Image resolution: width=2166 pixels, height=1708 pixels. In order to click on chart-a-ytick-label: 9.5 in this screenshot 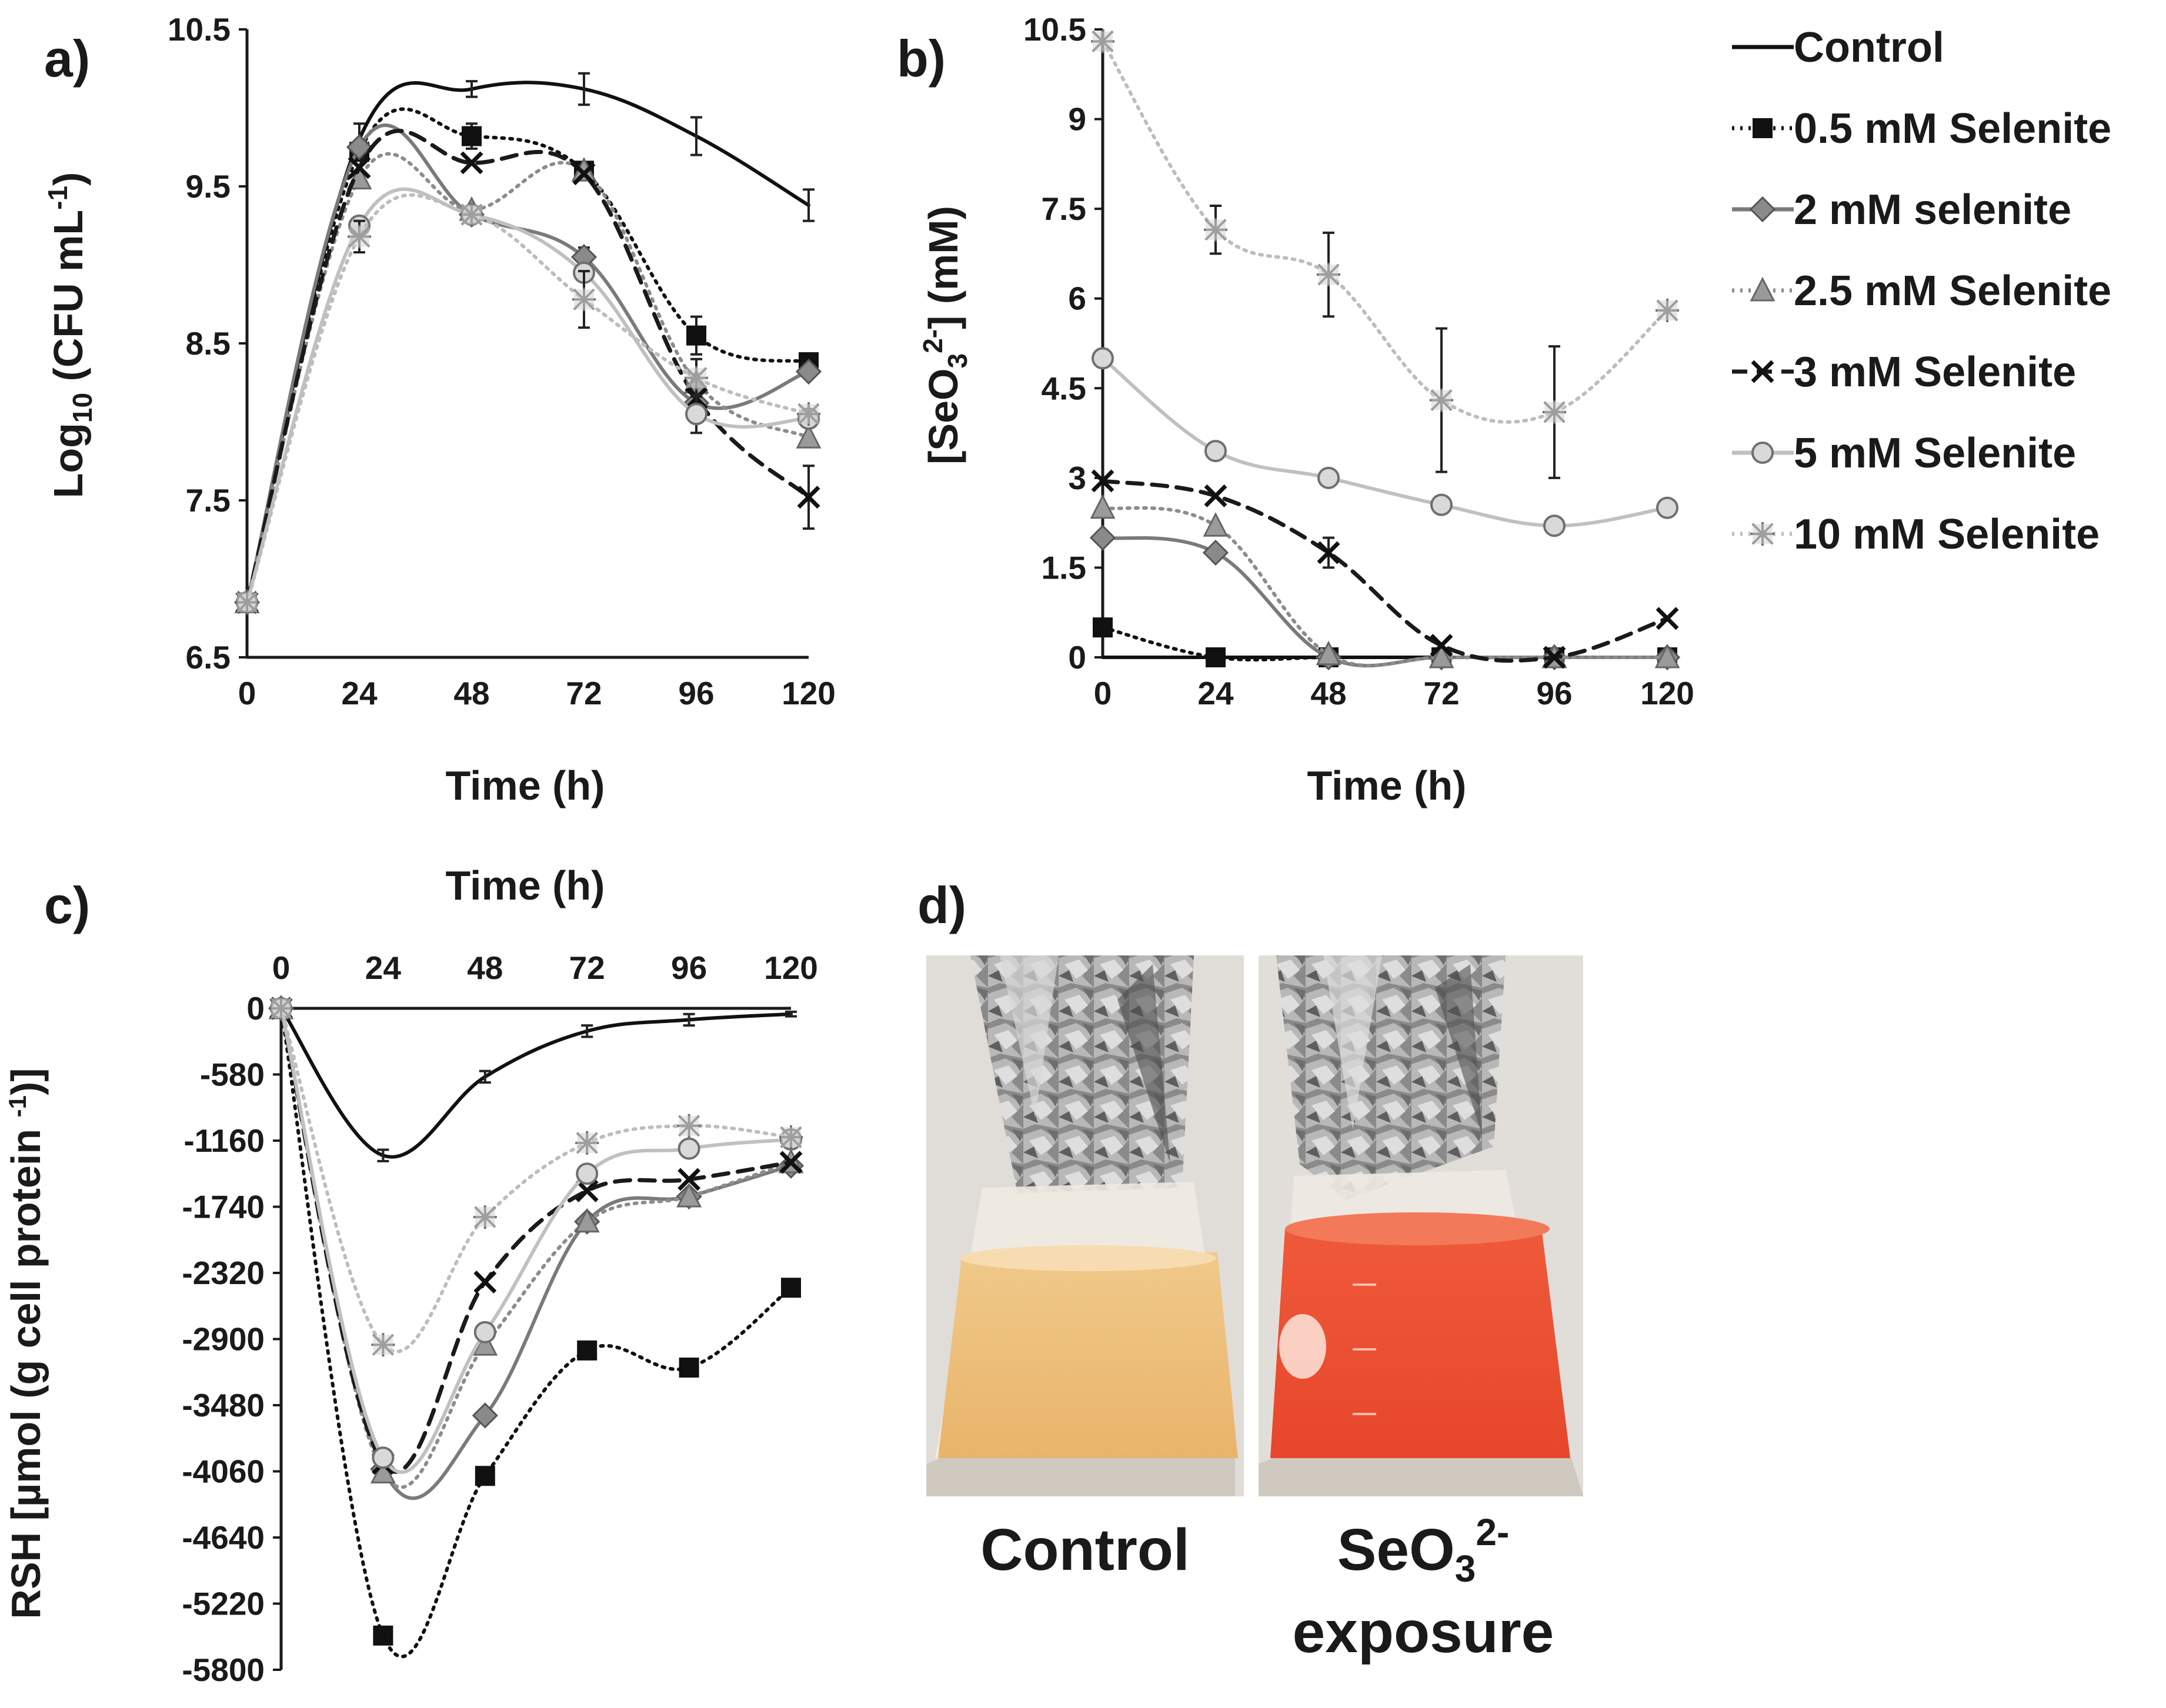, I will do `click(208, 186)`.